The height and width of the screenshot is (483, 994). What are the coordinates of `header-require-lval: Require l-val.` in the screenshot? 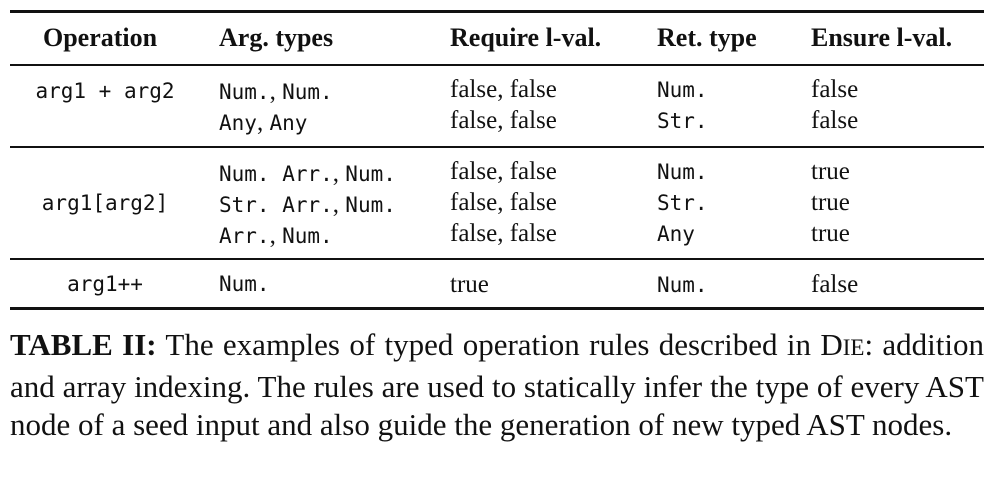 It's located at (526, 37).